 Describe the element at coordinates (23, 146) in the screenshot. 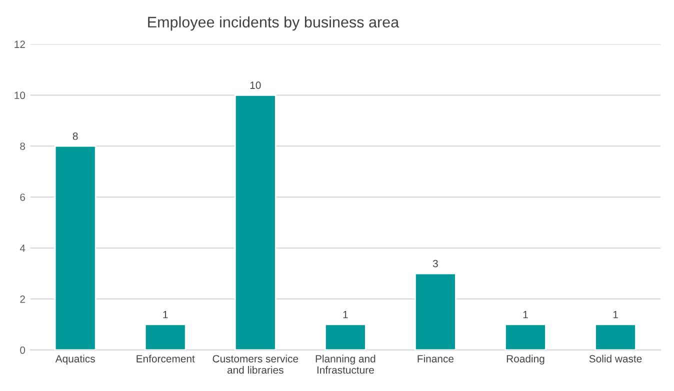

I see `y-tick-label: 8` at that location.